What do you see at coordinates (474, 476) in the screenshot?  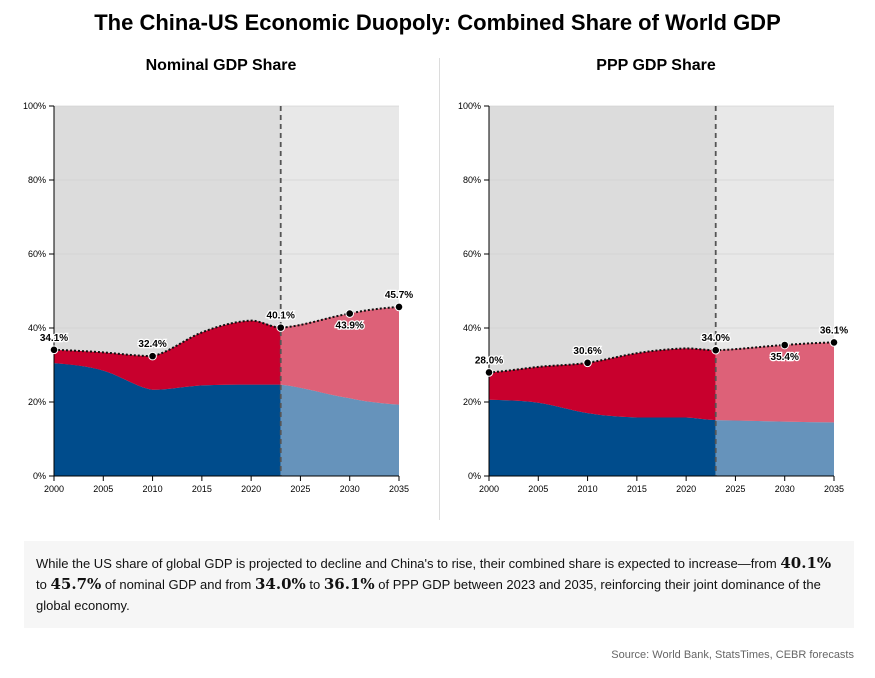 I see `ppp-y-tick-label: 0%` at bounding box center [474, 476].